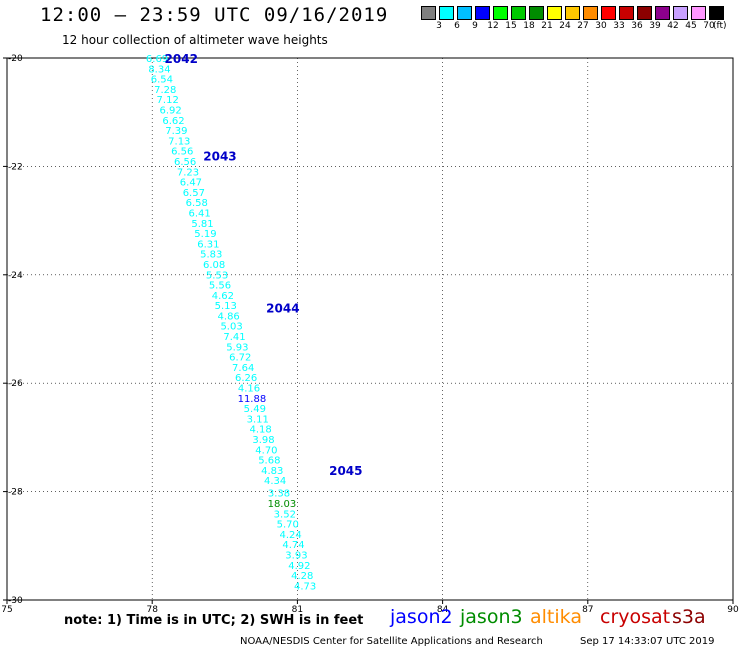  Describe the element at coordinates (345, 471) in the screenshot. I see `pass-number-label: 2045` at that location.